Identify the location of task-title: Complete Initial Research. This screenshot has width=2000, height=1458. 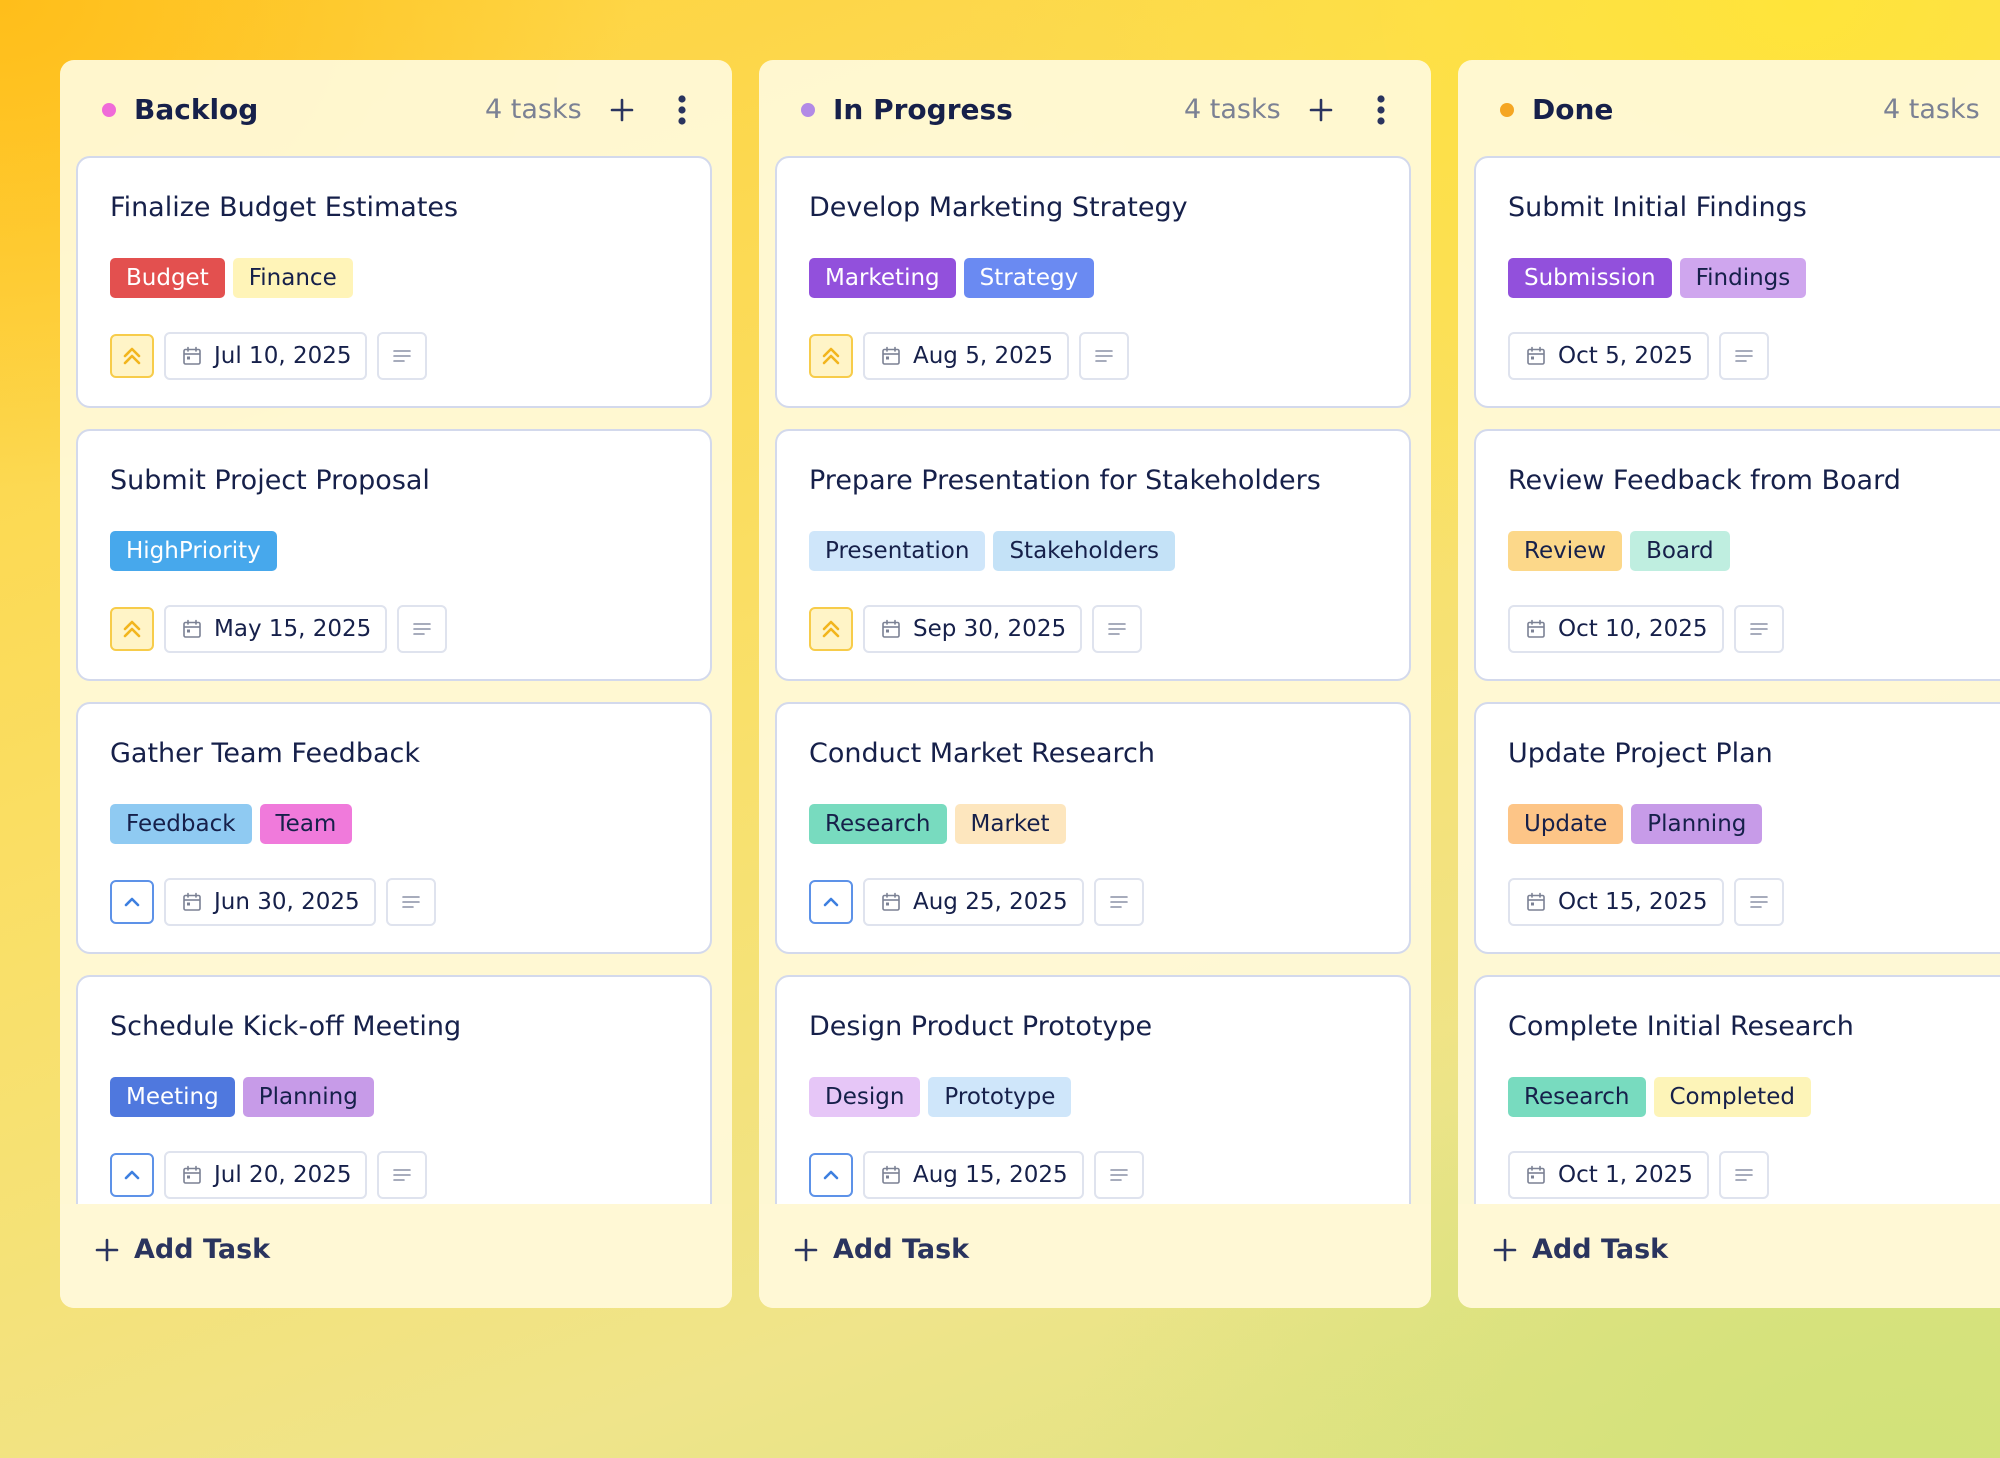
(1681, 1026).